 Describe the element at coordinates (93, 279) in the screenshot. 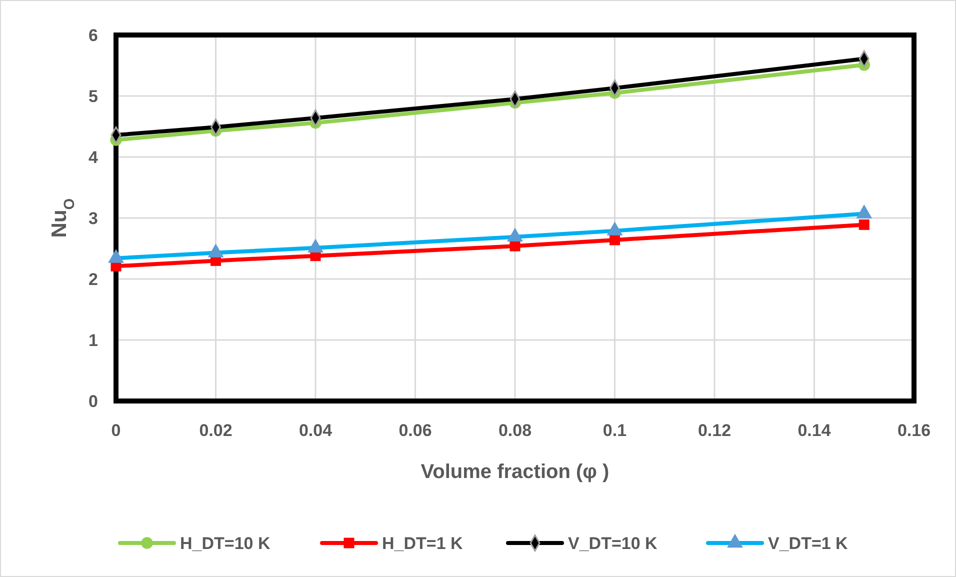

I see `y-tick-label: 2` at that location.